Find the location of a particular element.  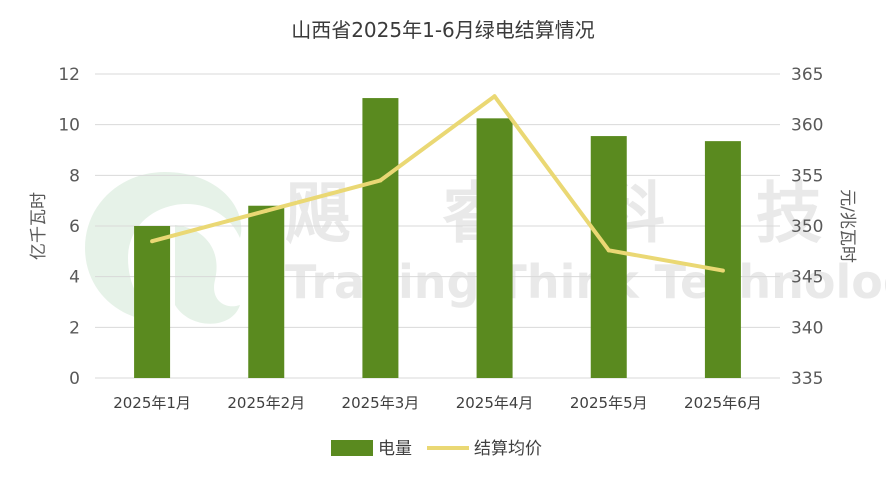

left-tick-label: 0 is located at coordinates (74, 379).